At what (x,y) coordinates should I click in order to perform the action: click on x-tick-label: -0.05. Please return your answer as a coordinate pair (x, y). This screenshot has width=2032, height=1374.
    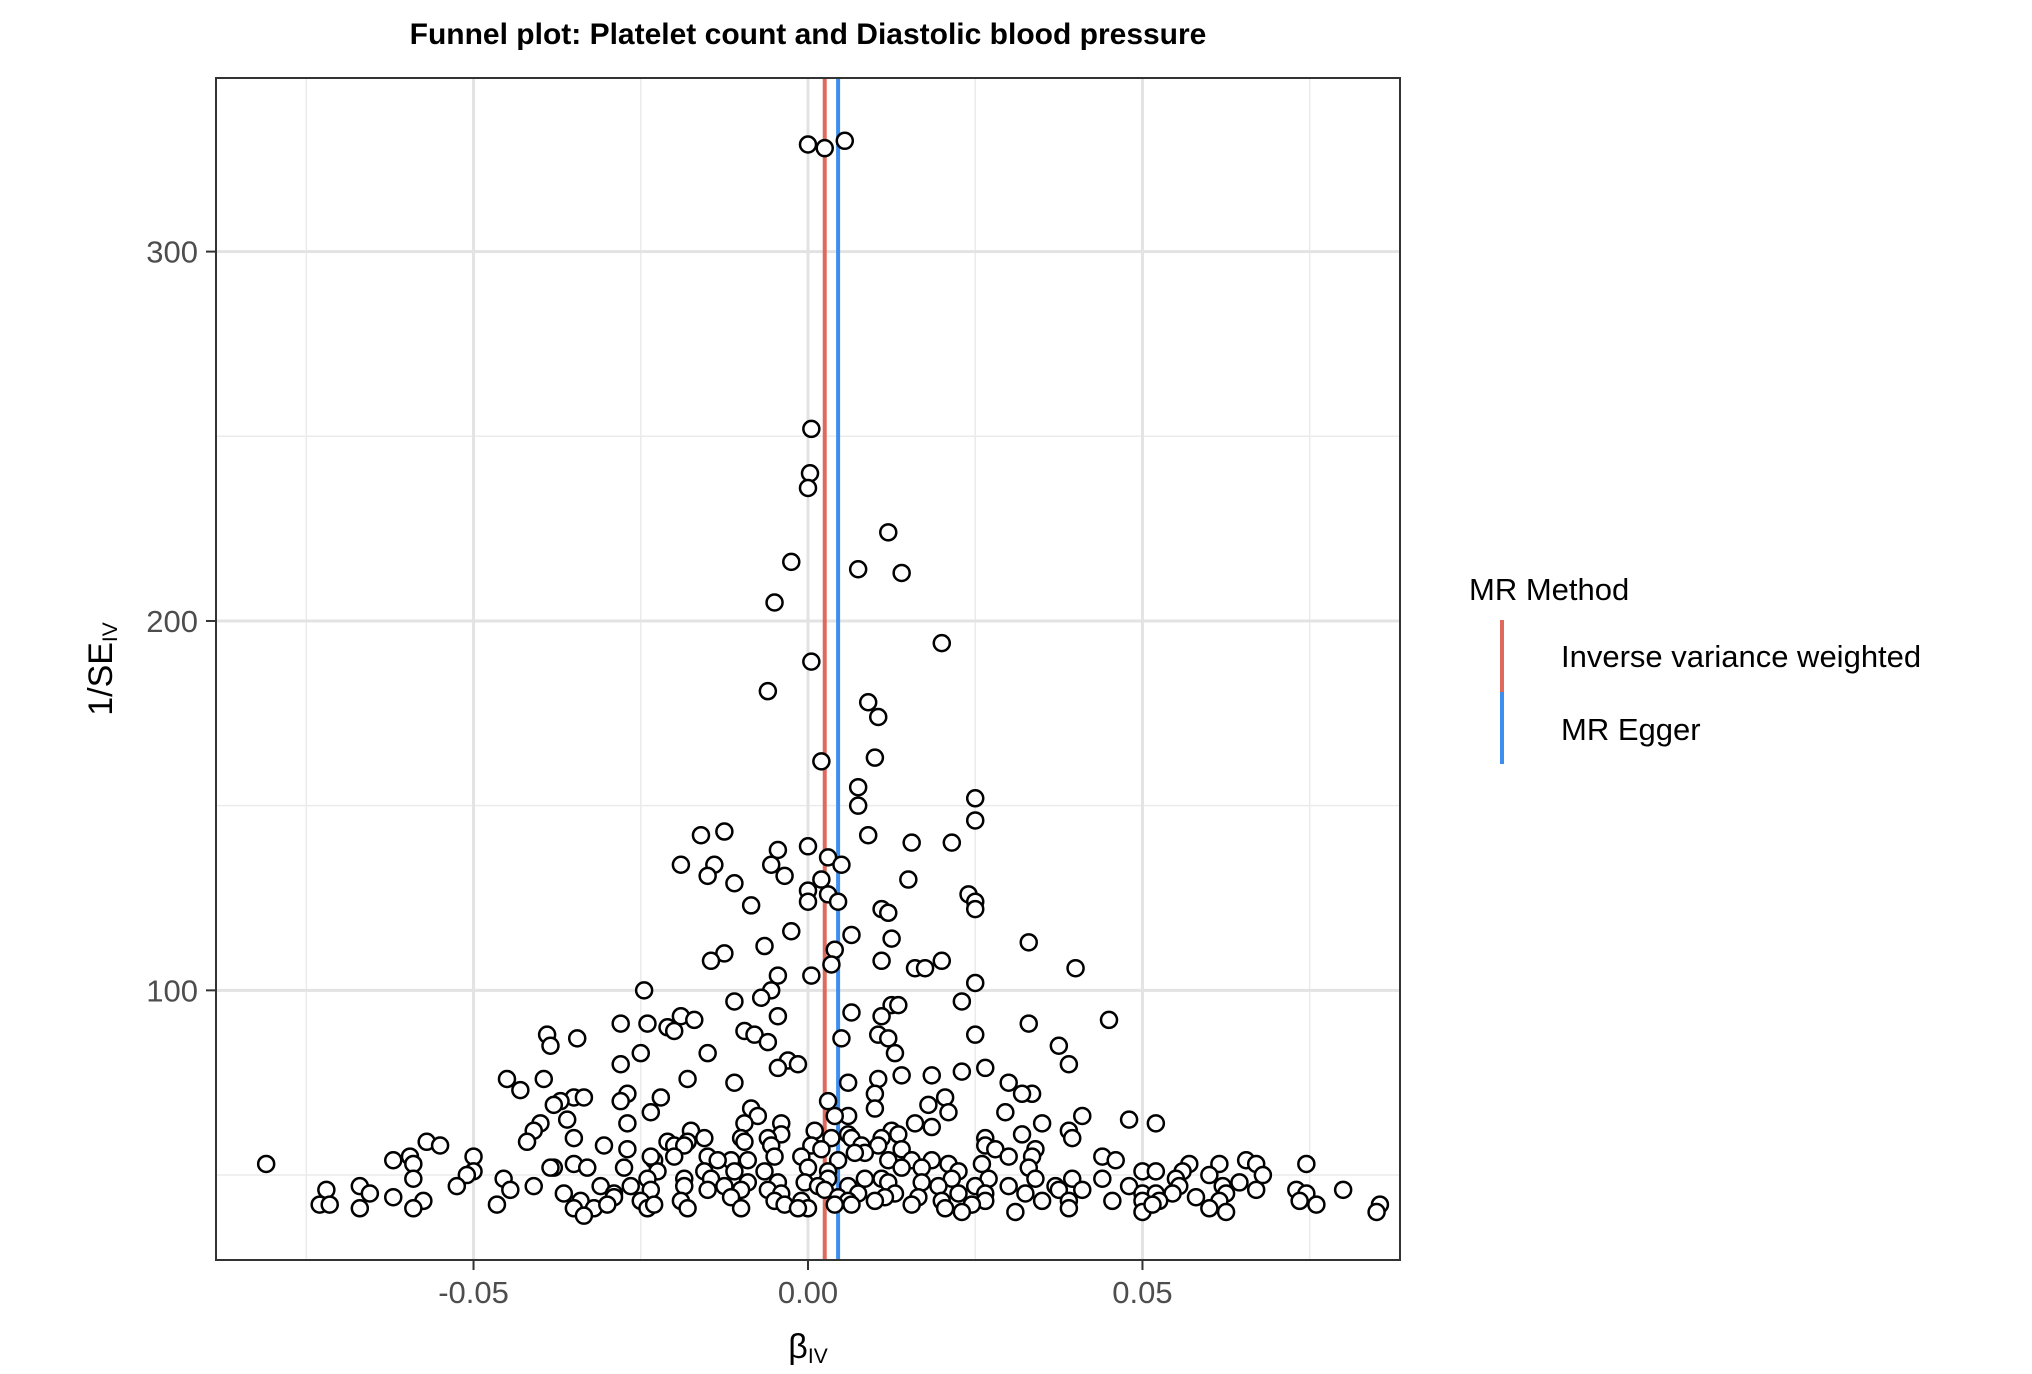
    Looking at the image, I should click on (473, 1292).